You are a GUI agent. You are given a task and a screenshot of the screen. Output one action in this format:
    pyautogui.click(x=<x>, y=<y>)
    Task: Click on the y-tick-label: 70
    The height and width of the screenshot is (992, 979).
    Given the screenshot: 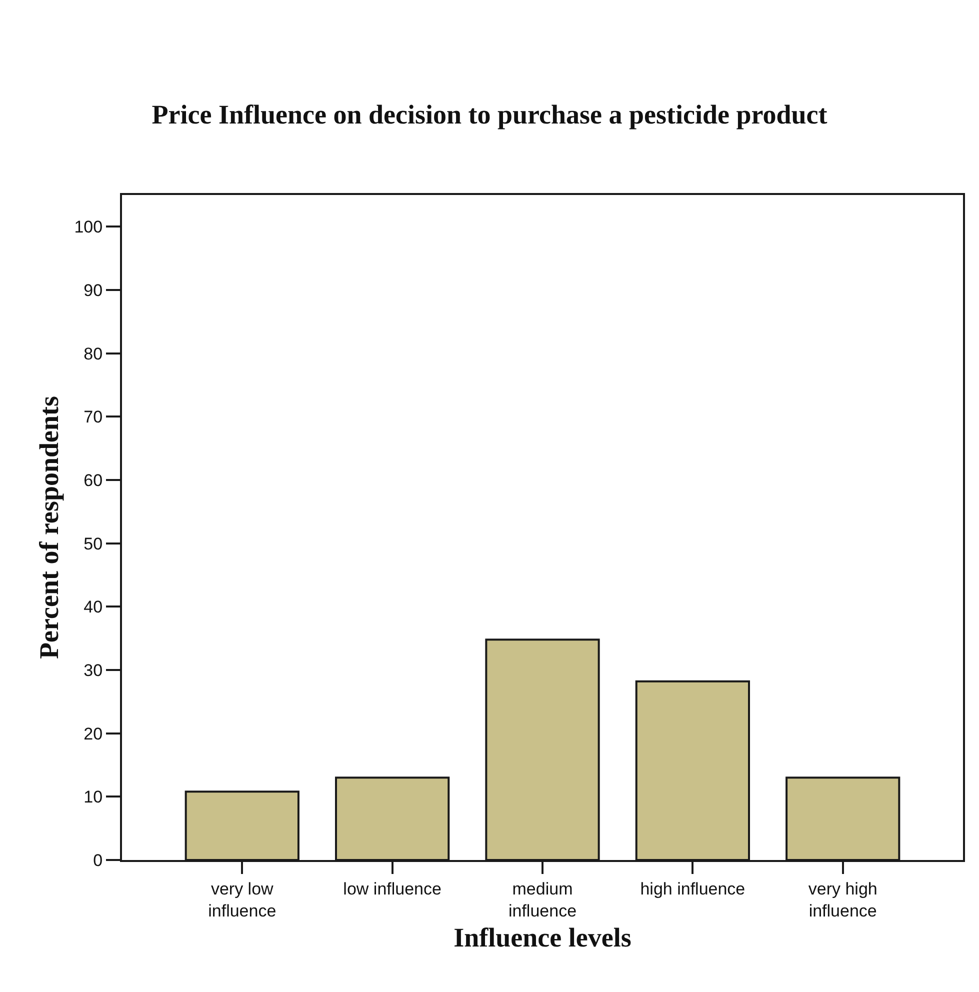 What is the action you would take?
    pyautogui.click(x=93, y=417)
    